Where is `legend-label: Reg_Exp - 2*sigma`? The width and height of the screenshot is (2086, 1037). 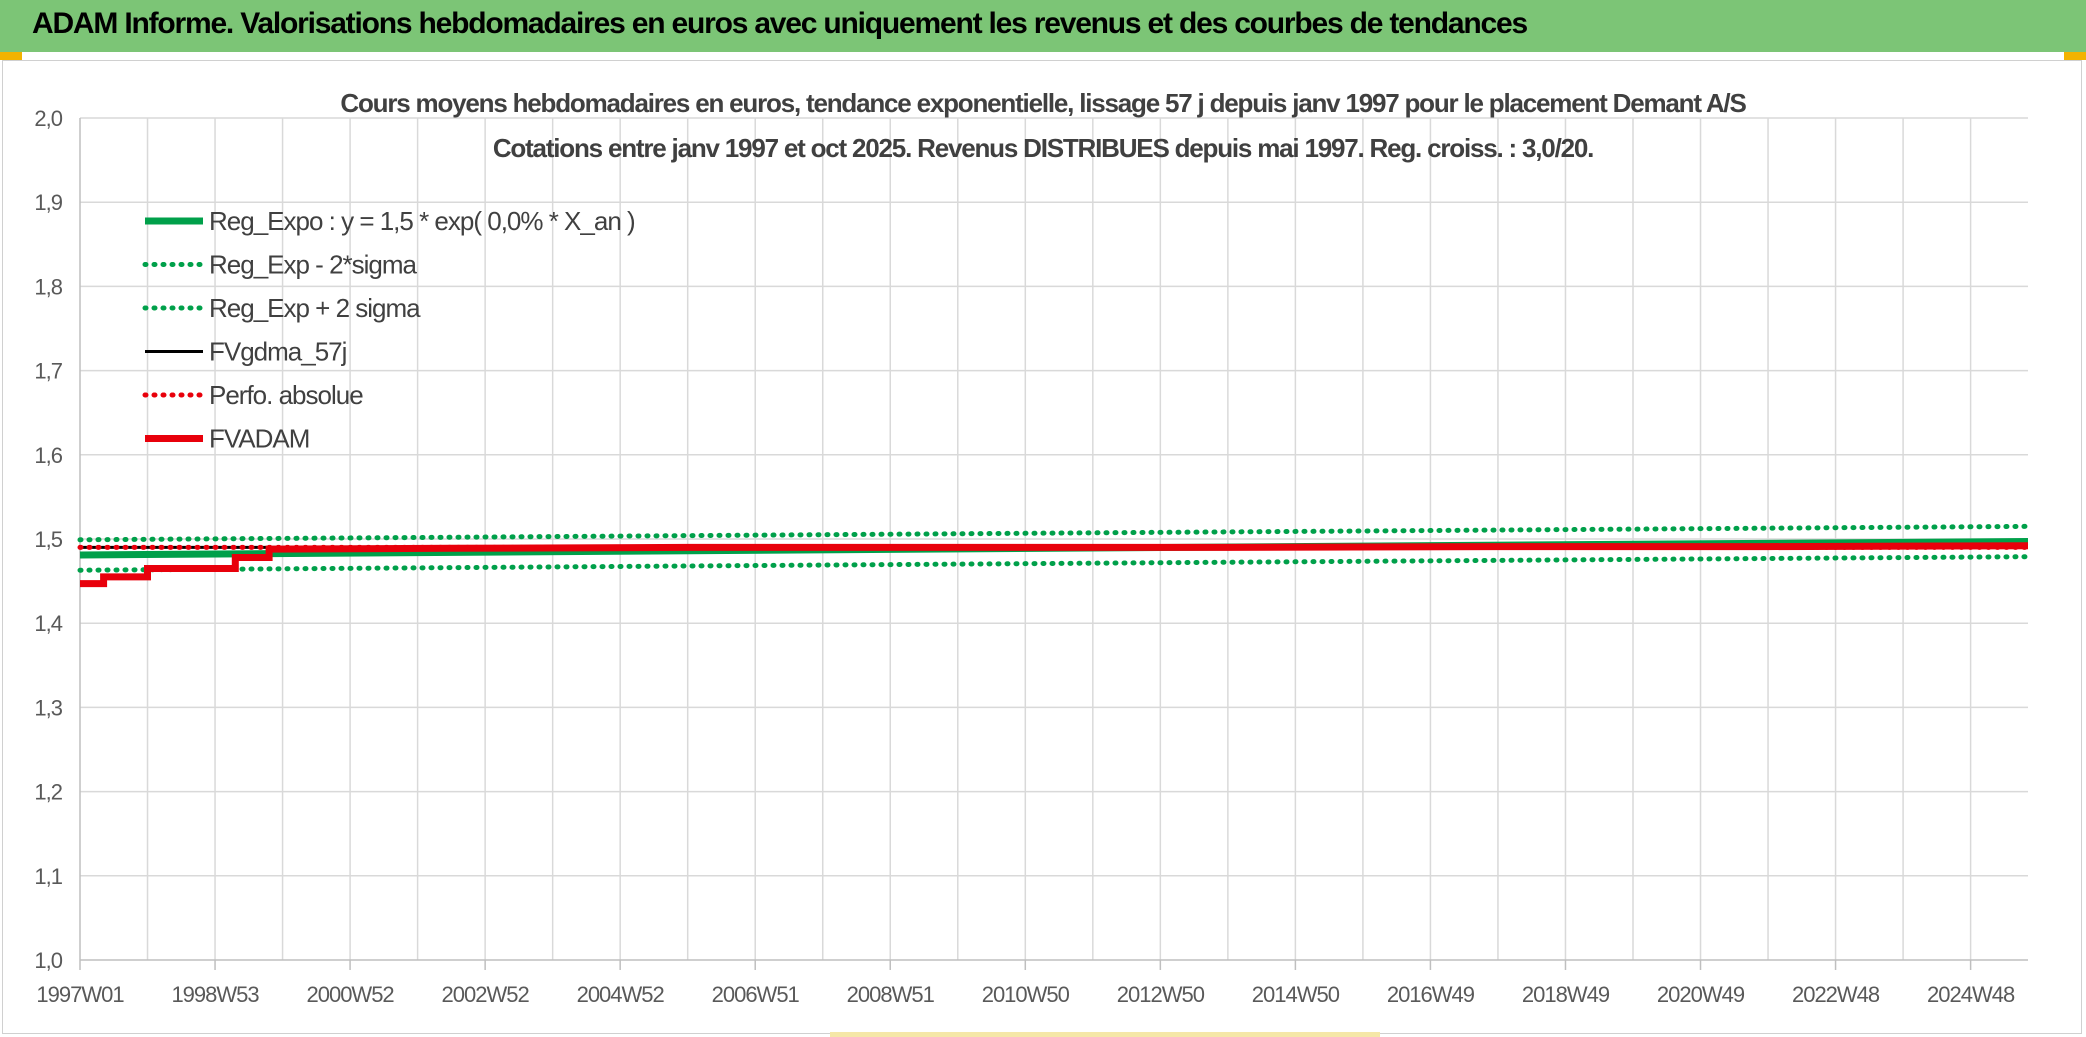
legend-label: Reg_Exp - 2*sigma is located at coordinates (313, 265).